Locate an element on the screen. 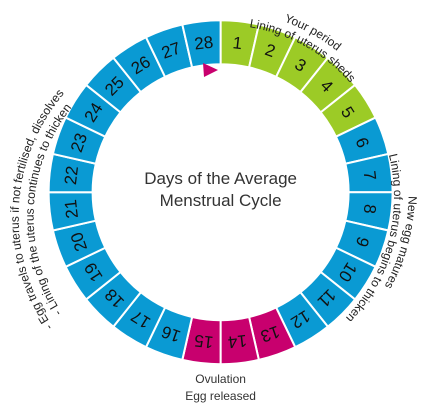  day-number-14: 14 is located at coordinates (237, 341).